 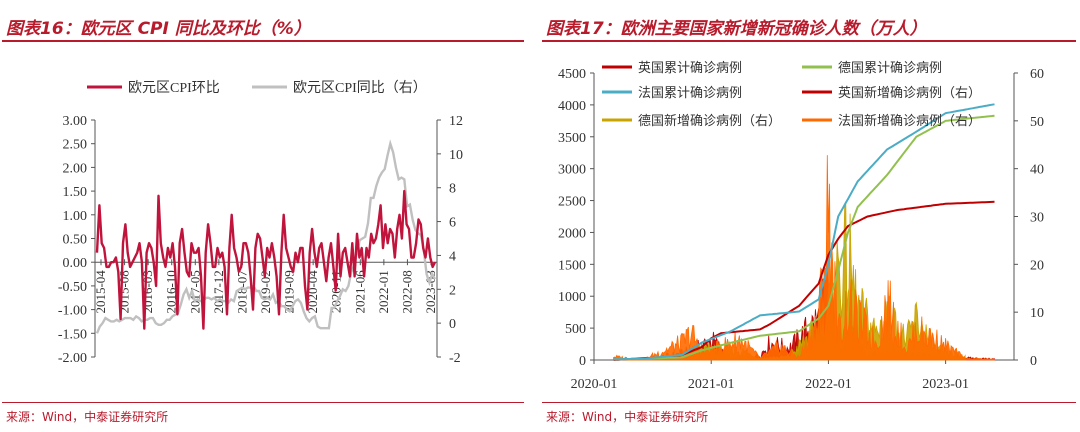 What do you see at coordinates (452, 256) in the screenshot?
I see `y-tick-label-right: 4` at bounding box center [452, 256].